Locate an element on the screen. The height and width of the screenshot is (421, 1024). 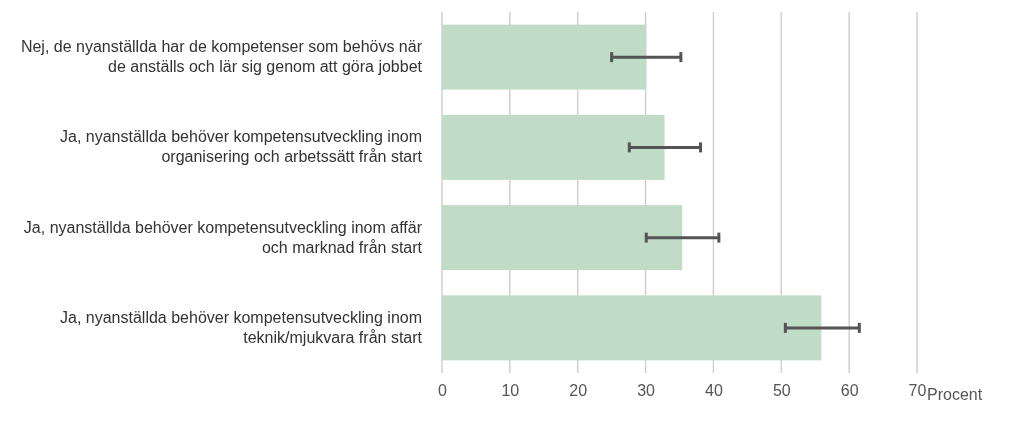
x-tick-label: 70 is located at coordinates (917, 391).